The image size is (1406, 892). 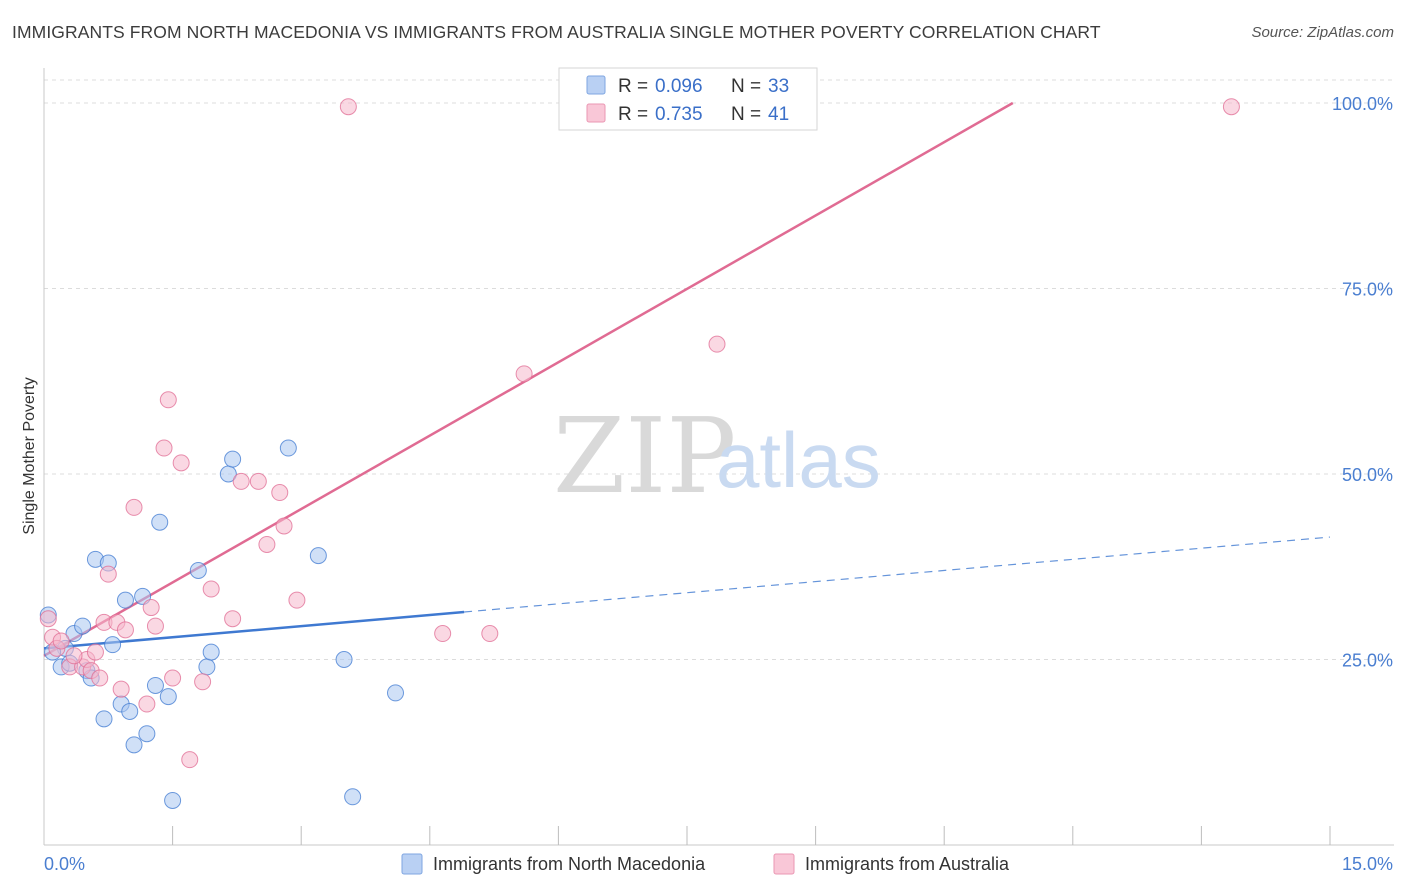 I want to click on legend-n-value: 41, so click(x=778, y=114).